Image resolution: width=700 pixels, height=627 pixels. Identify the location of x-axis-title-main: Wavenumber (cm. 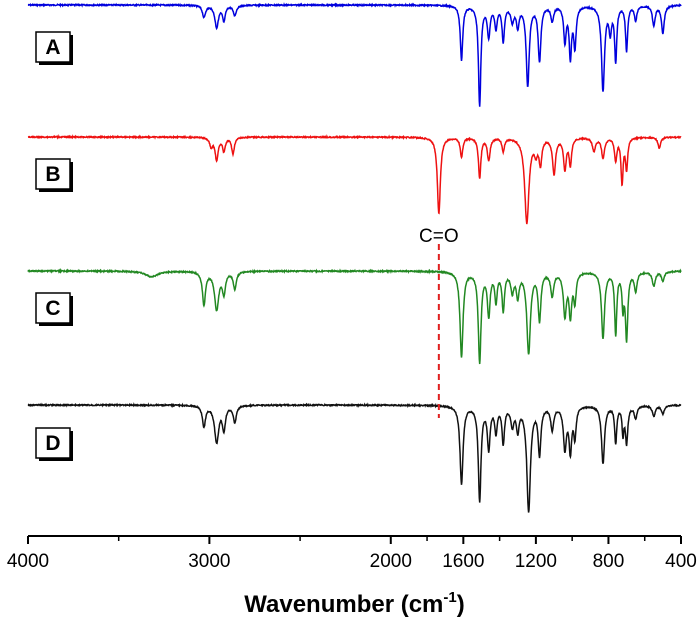
(343, 604).